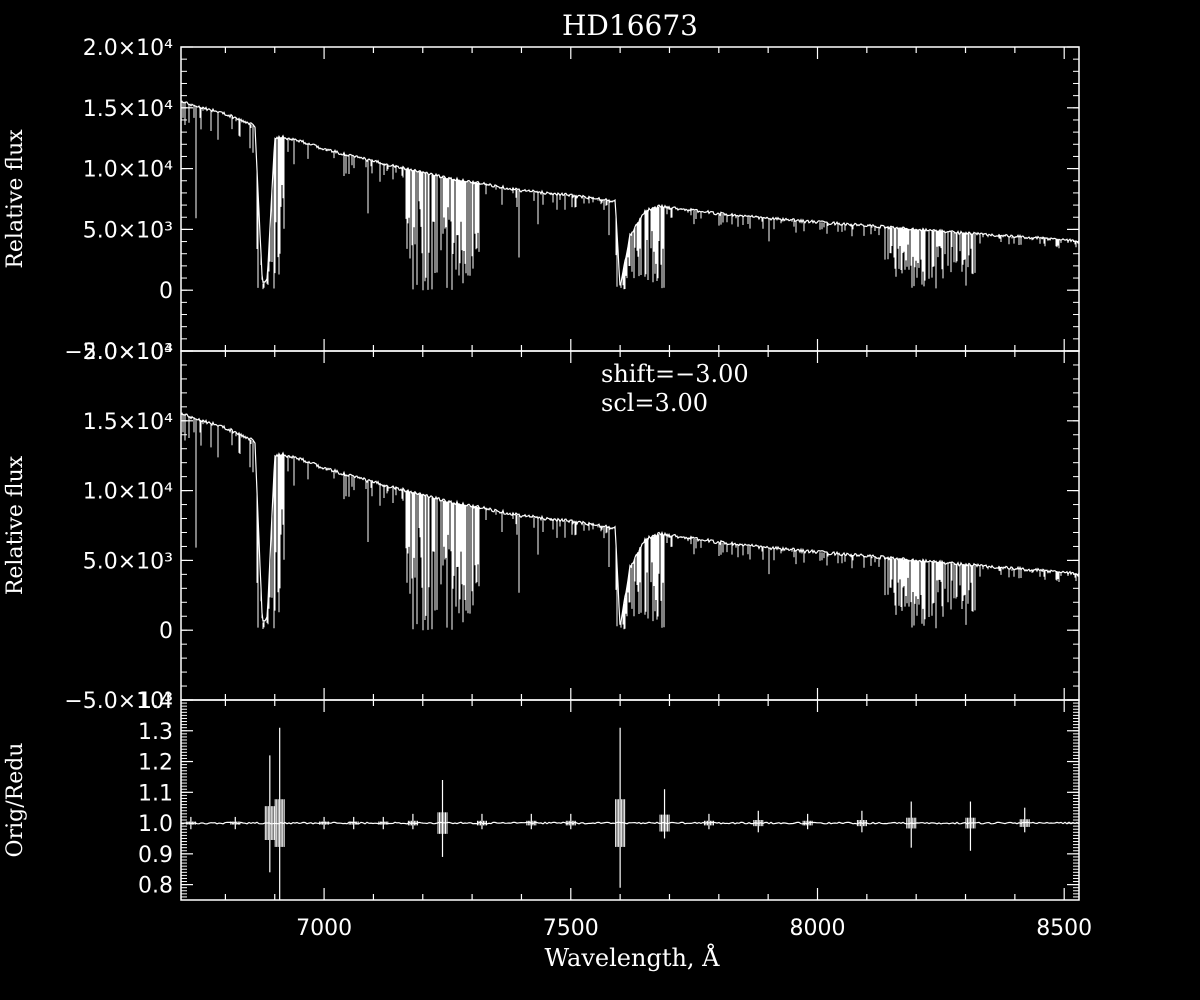  Describe the element at coordinates (155, 701) in the screenshot. I see `y-tick-label: 1.4` at that location.